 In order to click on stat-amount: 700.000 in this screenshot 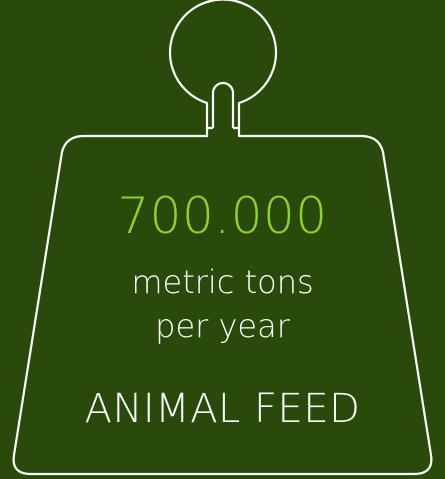, I will do `click(222, 216)`.